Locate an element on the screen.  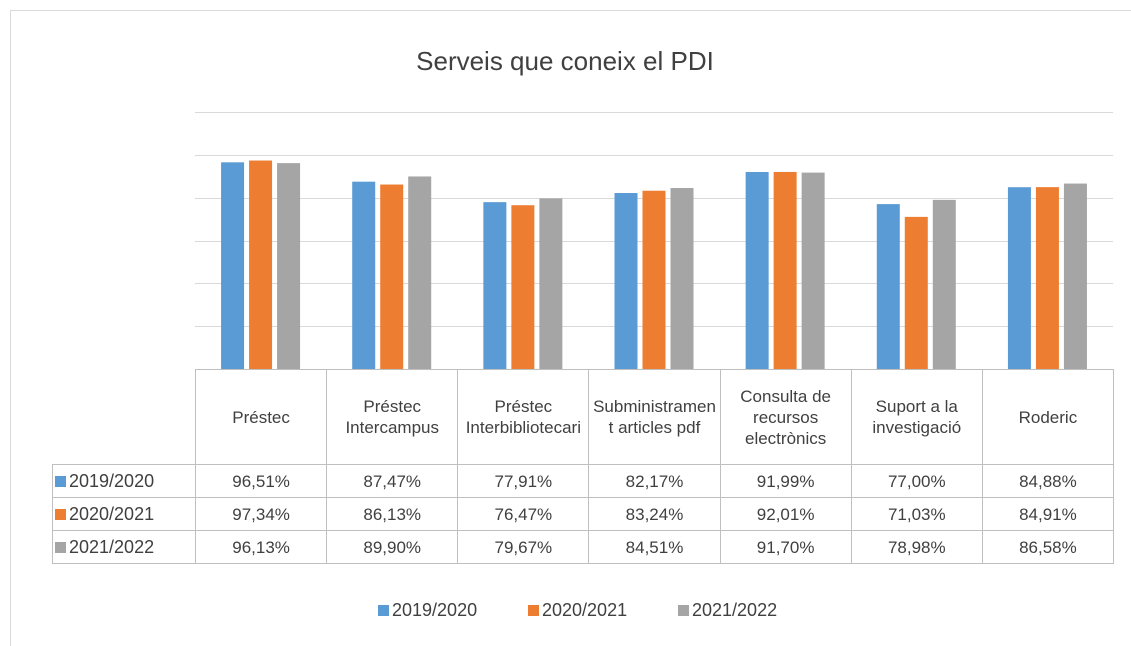
series-label: 2020/2021 is located at coordinates (112, 513).